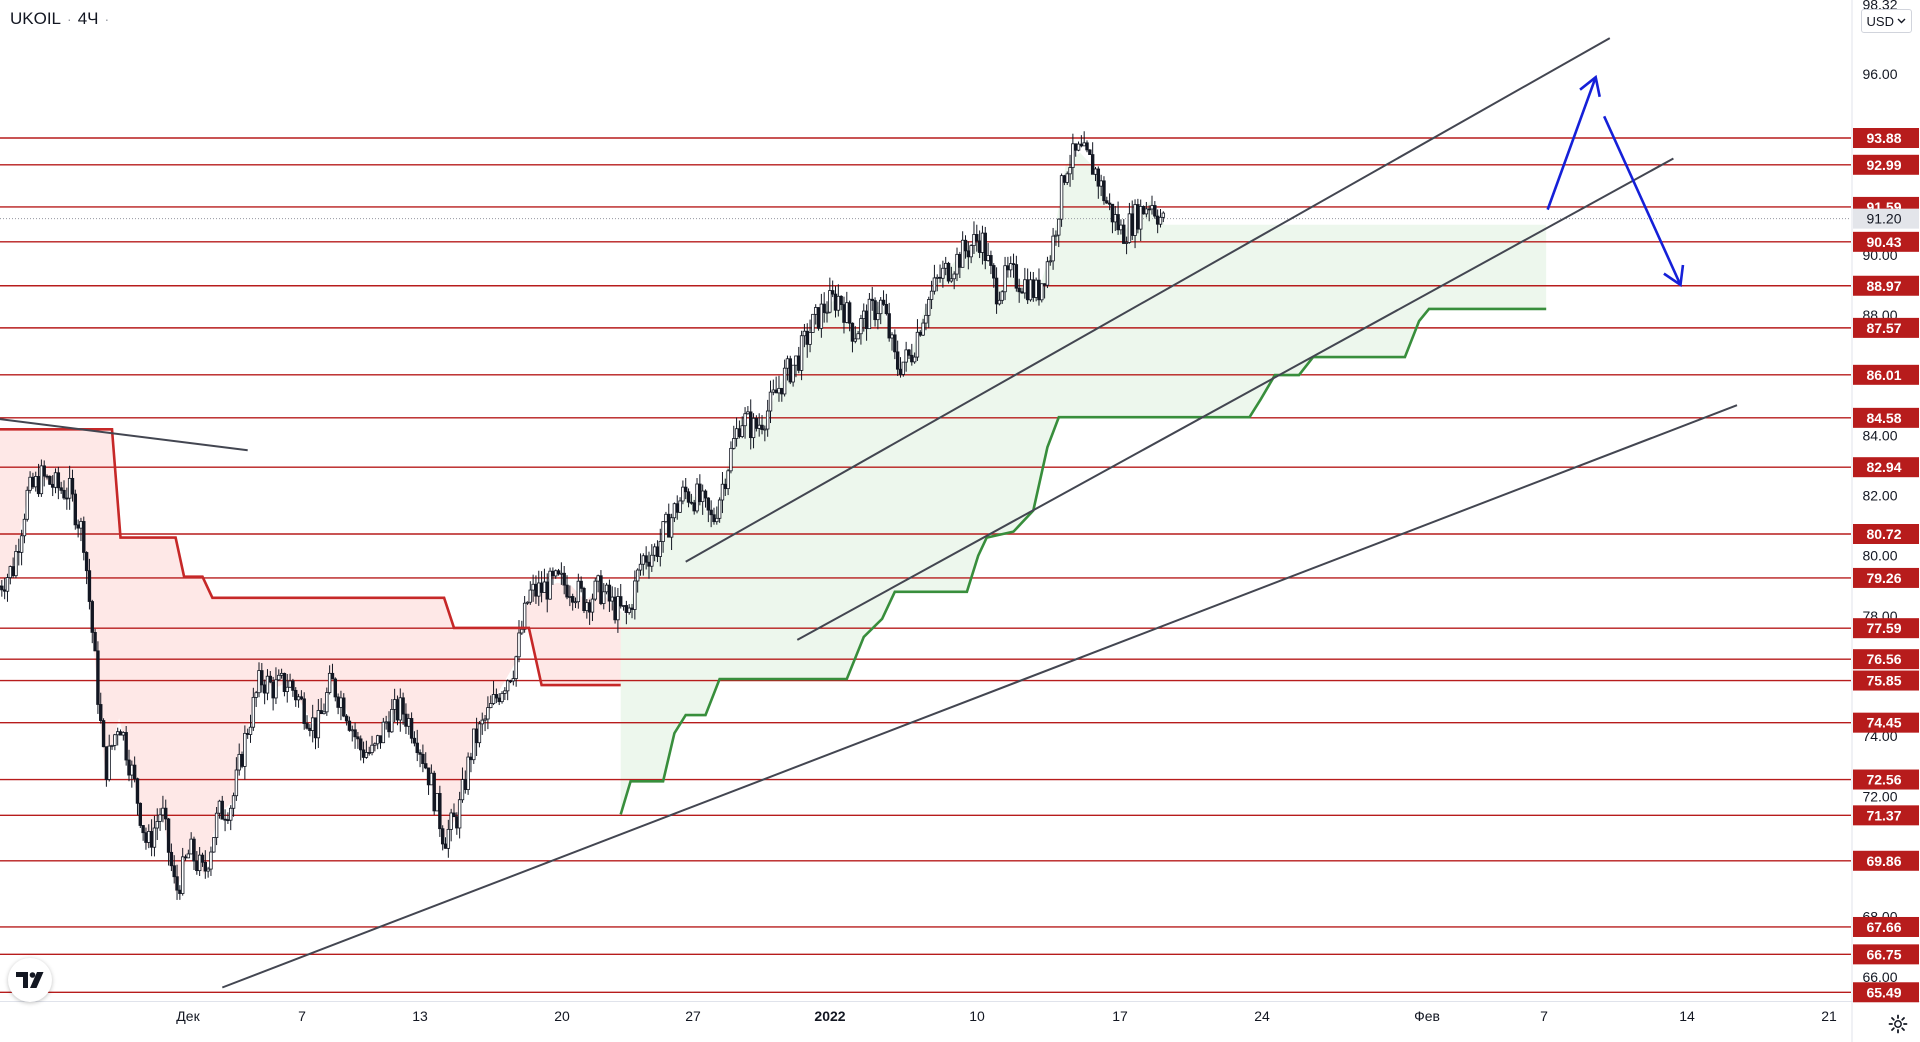 This screenshot has height=1042, width=1920. Describe the element at coordinates (1590, 86) in the screenshot. I see `arrow-head` at that location.